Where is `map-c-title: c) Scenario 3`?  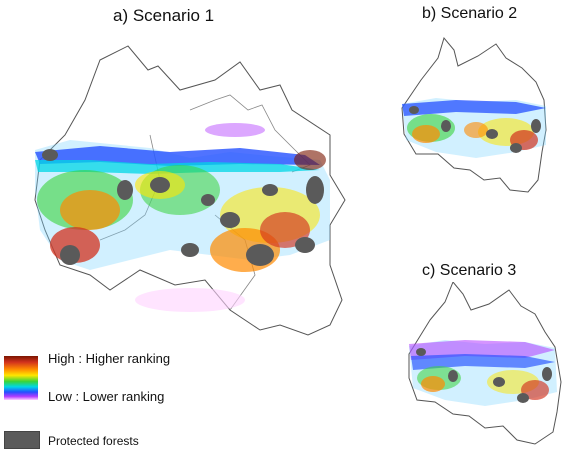 map-c-title: c) Scenario 3 is located at coordinates (469, 270).